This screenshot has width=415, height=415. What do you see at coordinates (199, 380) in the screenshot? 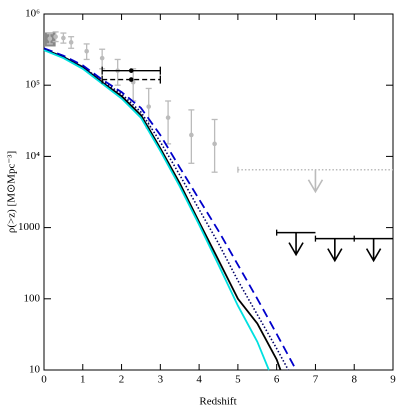
I see `x-tick-label: 4` at bounding box center [199, 380].